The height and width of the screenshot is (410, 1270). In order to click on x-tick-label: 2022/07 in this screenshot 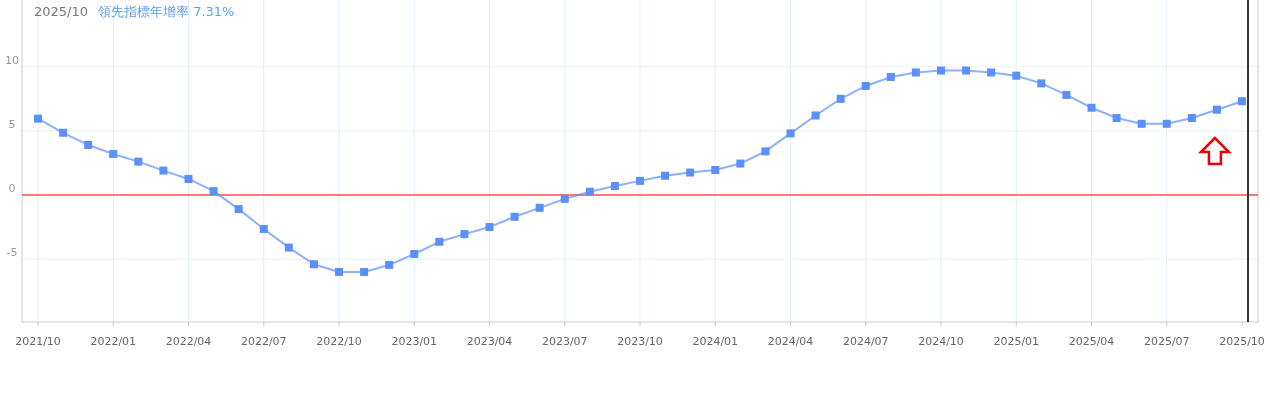, I will do `click(263, 341)`.